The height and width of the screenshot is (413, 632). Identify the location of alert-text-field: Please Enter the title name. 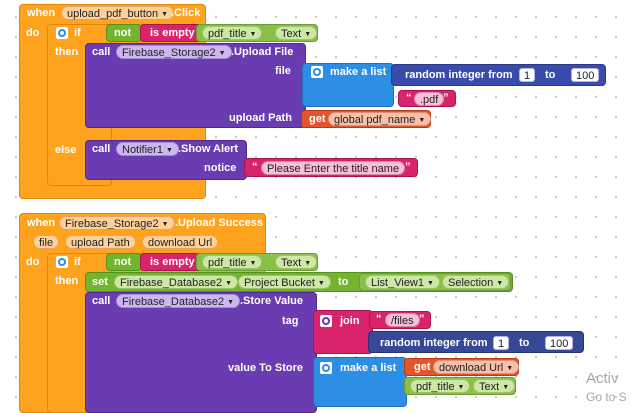
(333, 168).